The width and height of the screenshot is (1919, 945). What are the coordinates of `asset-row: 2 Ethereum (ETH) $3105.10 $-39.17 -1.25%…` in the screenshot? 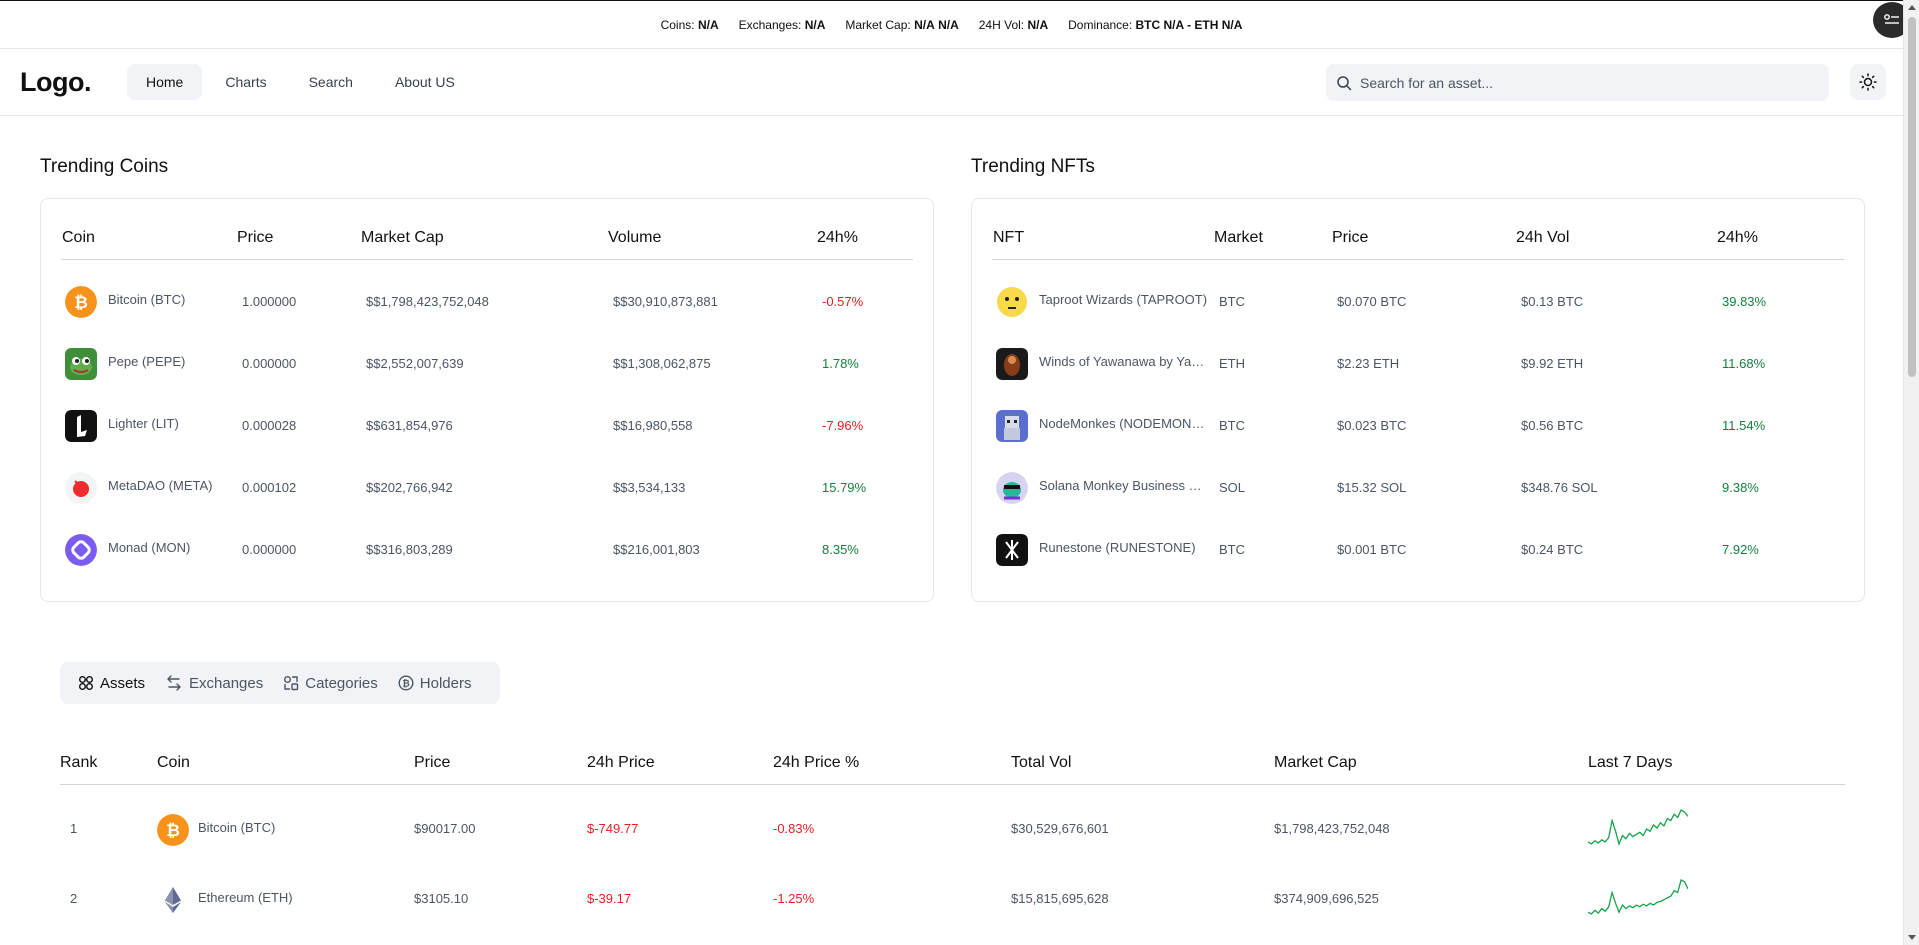 It's located at (952, 900).